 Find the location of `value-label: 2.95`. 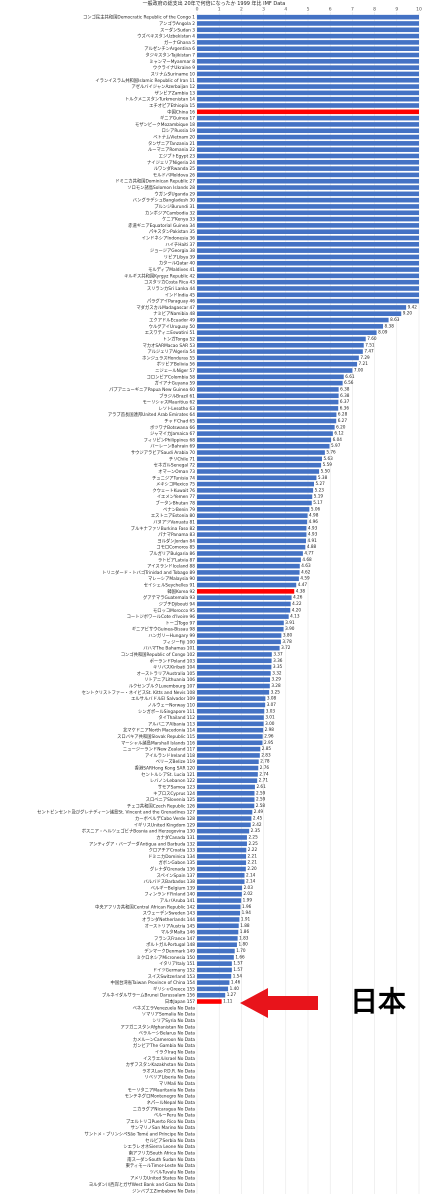

value-label: 2.95 is located at coordinates (269, 742).